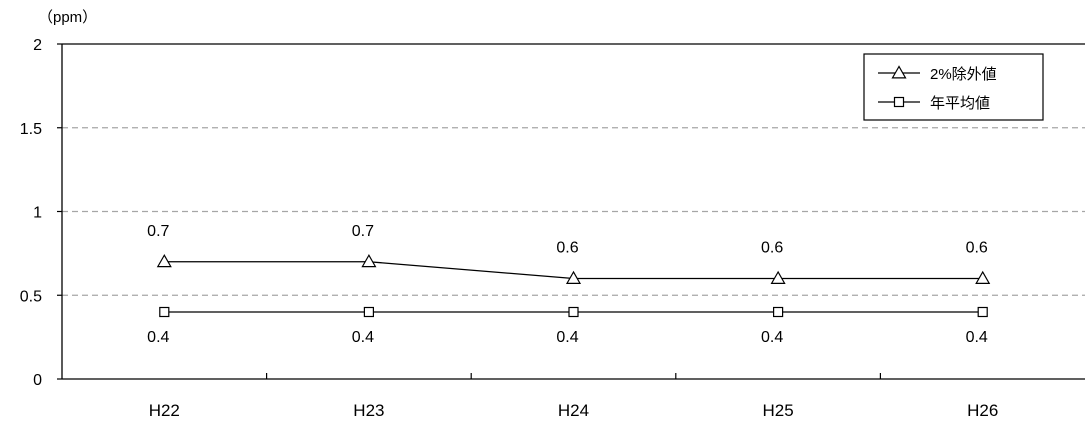  Describe the element at coordinates (37, 213) in the screenshot. I see `y-tick-label-2: 1` at that location.